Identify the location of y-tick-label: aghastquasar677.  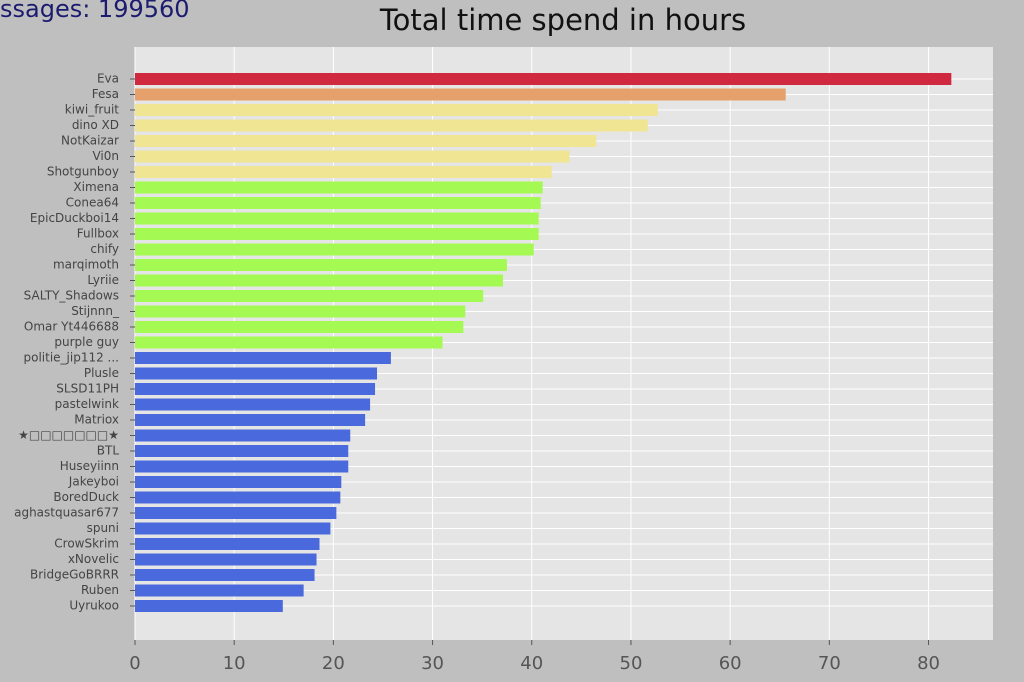
(66, 513).